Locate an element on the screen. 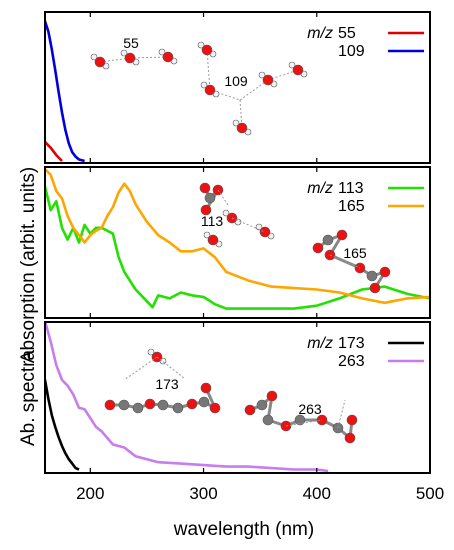  legend-label-173: 173 is located at coordinates (351, 343).